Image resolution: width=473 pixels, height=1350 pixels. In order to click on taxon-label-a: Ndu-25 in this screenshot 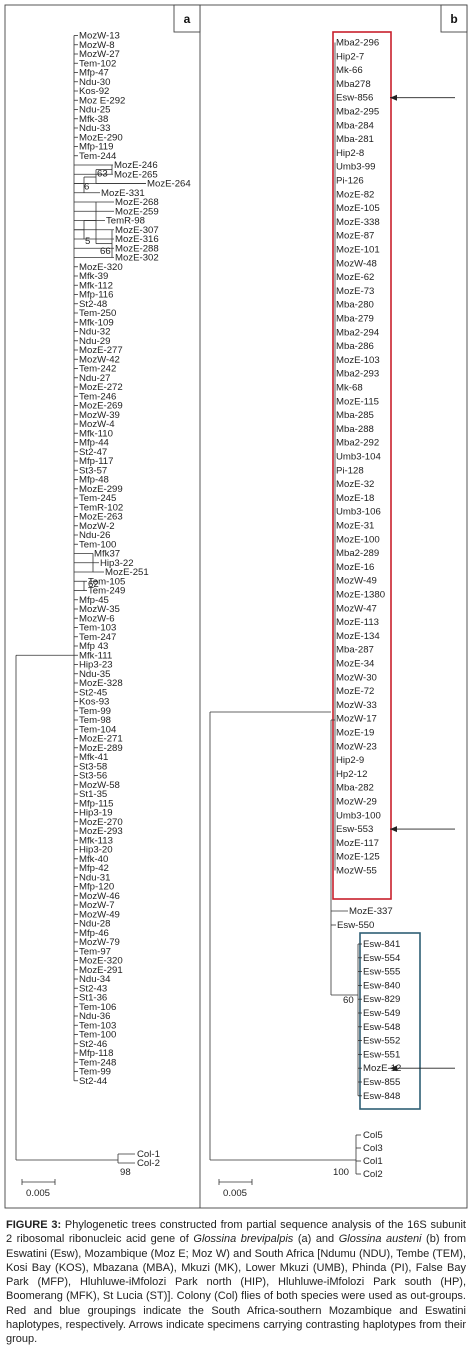, I will do `click(94, 110)`.